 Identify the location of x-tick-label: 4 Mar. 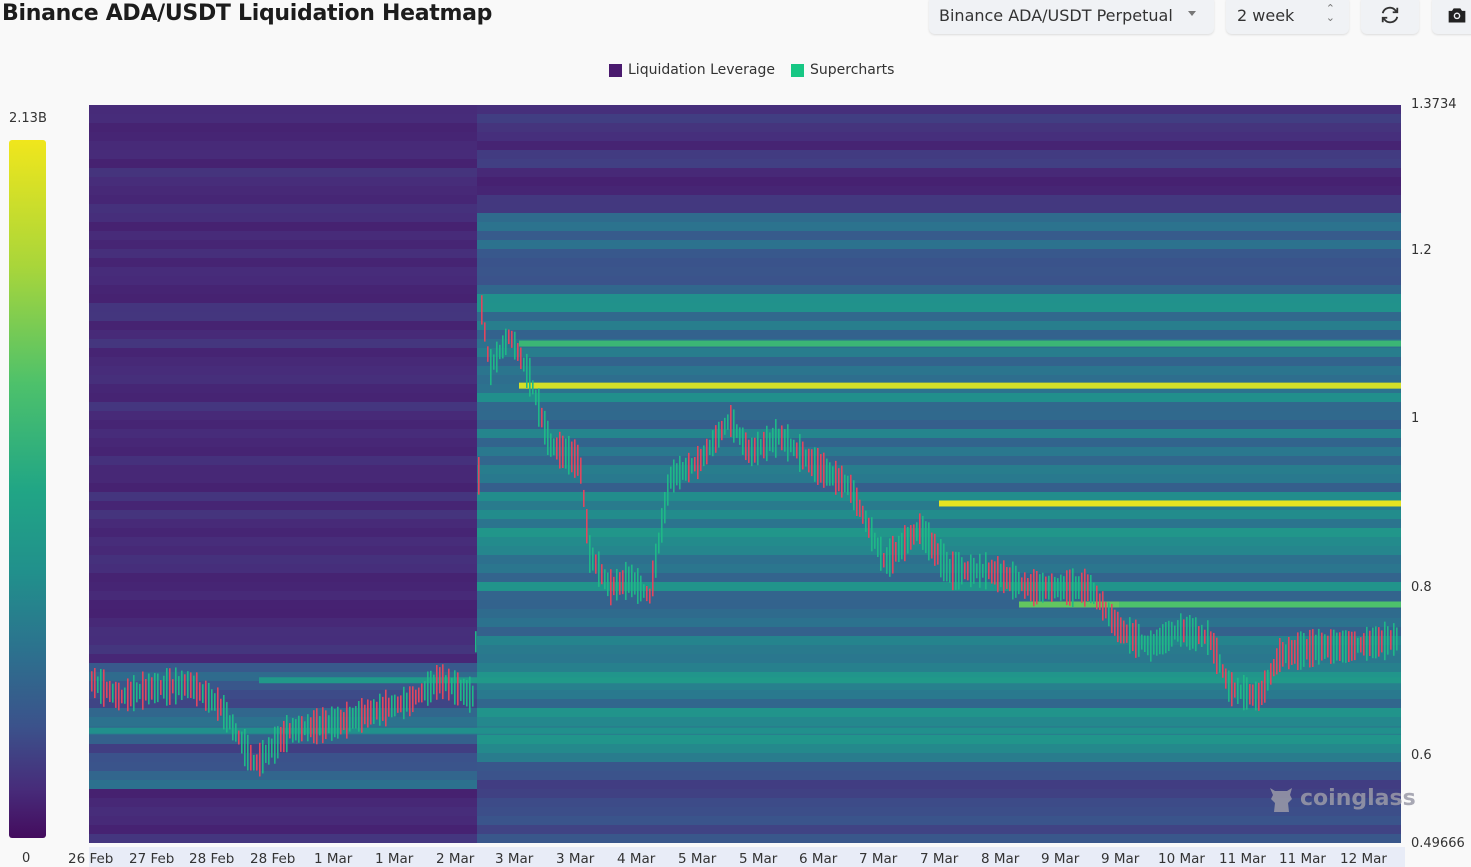
(636, 859).